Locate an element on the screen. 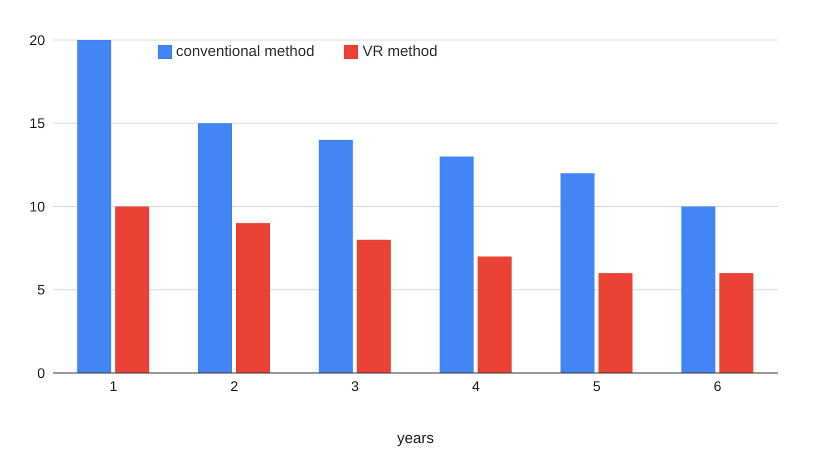  legend-label: VR method is located at coordinates (400, 51).